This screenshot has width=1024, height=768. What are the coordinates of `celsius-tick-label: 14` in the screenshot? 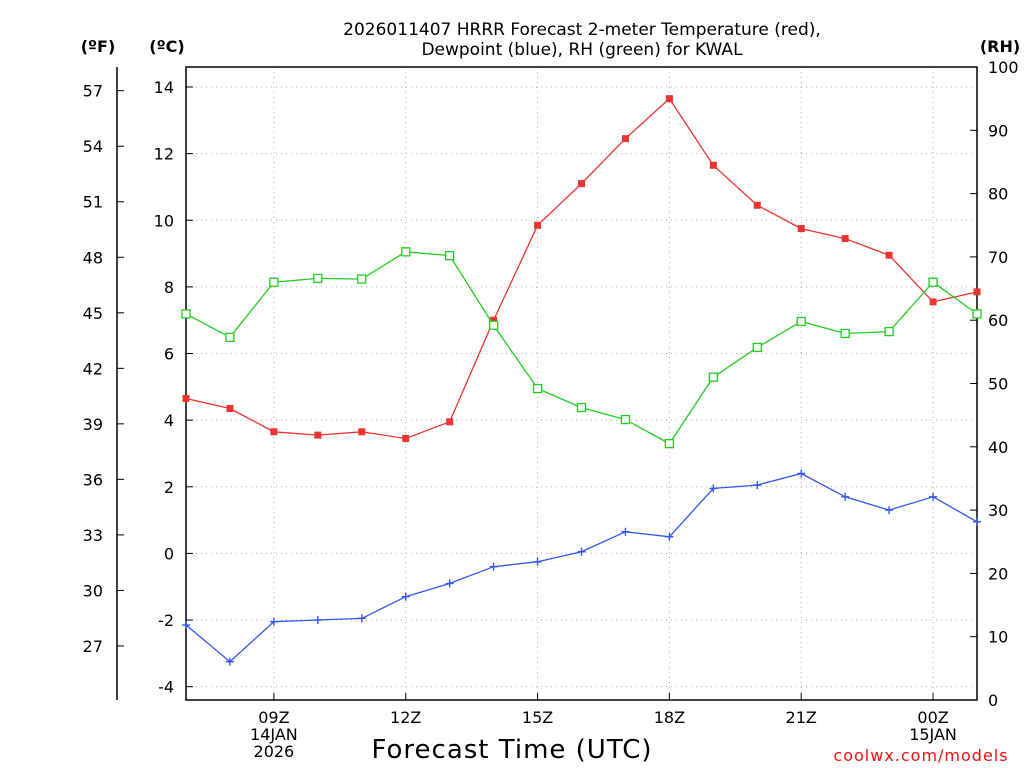 It's located at (164, 87).